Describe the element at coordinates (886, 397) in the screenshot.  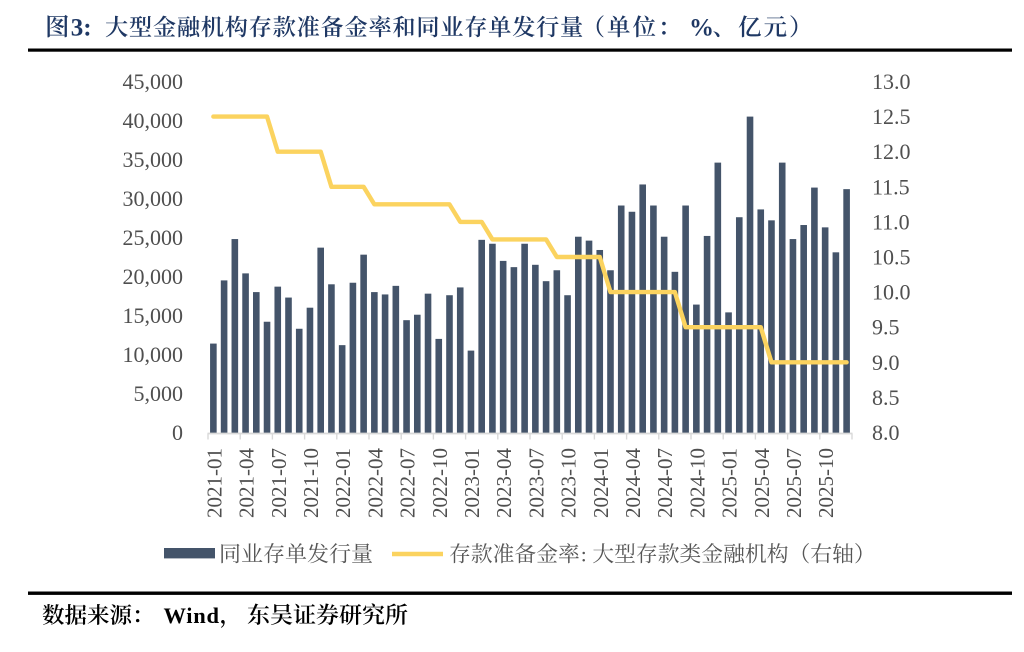
I see `svg-text: 8.5` at that location.